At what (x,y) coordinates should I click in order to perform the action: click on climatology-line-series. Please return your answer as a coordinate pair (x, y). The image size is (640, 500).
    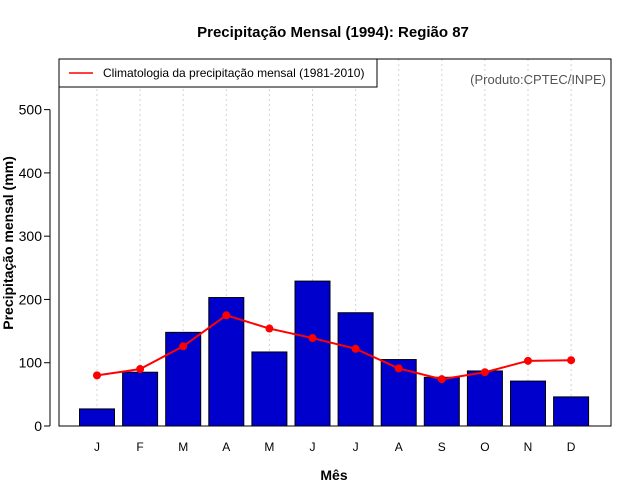
    Looking at the image, I should click on (334, 347).